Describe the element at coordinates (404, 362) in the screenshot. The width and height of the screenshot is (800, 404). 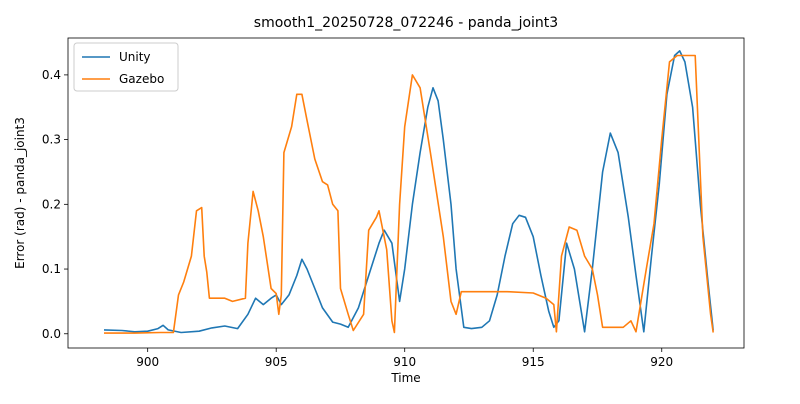
I see `x-tick-label: 910` at that location.